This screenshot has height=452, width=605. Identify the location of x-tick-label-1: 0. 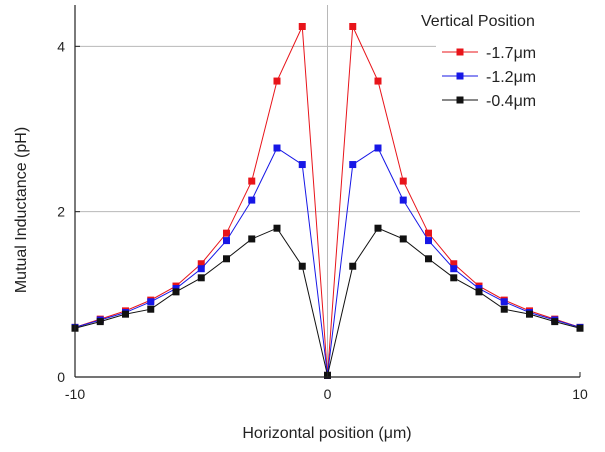
(328, 394).